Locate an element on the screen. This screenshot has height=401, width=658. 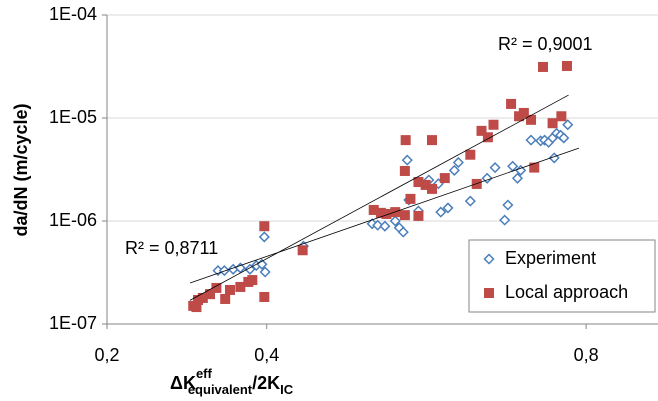
x-title-part: /2K is located at coordinates (266, 383).